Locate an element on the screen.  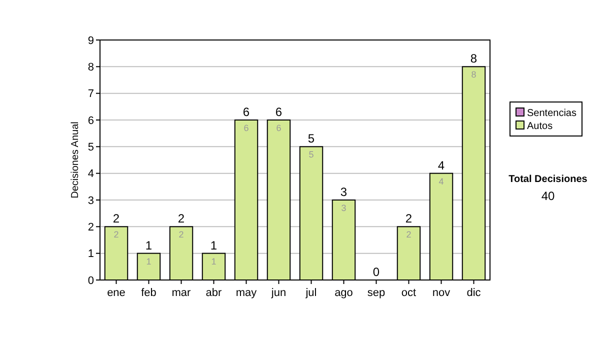
y-axis-title: Decisiones Anual is located at coordinates (75, 160).